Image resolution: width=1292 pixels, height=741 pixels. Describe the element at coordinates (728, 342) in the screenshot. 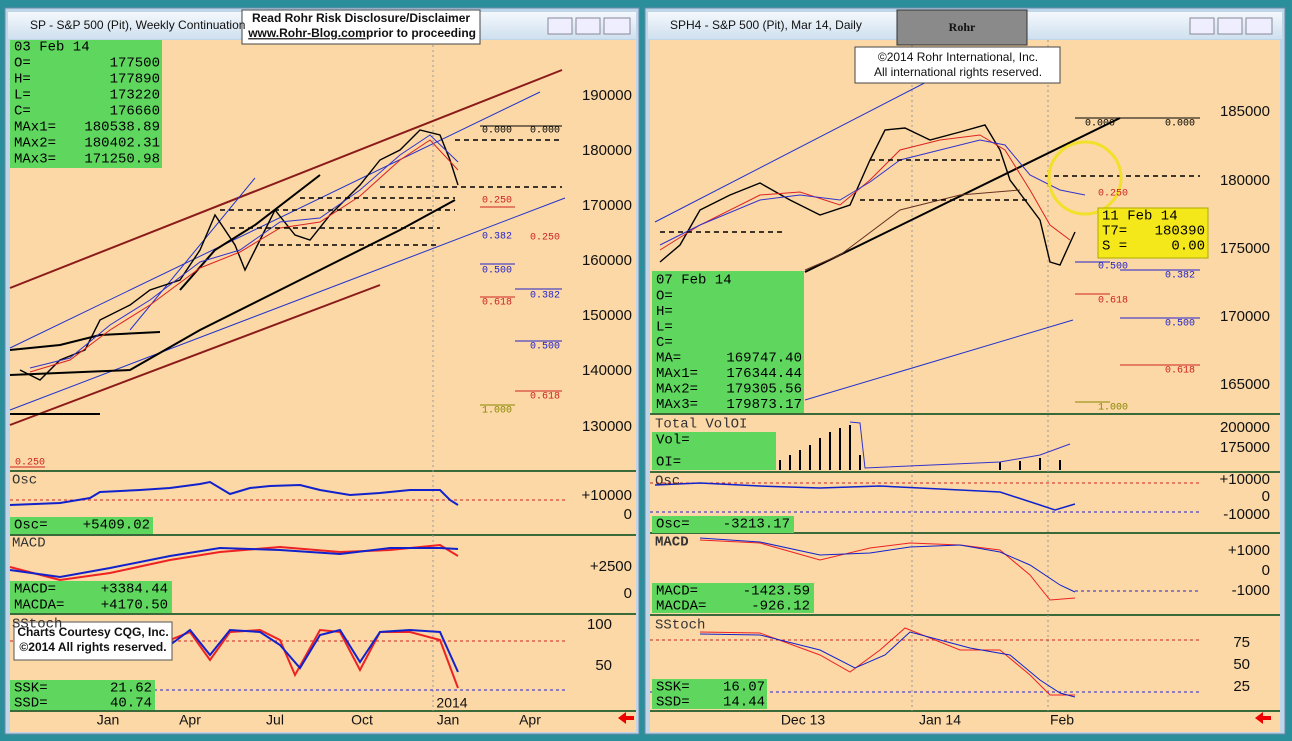

I see `info-box` at that location.